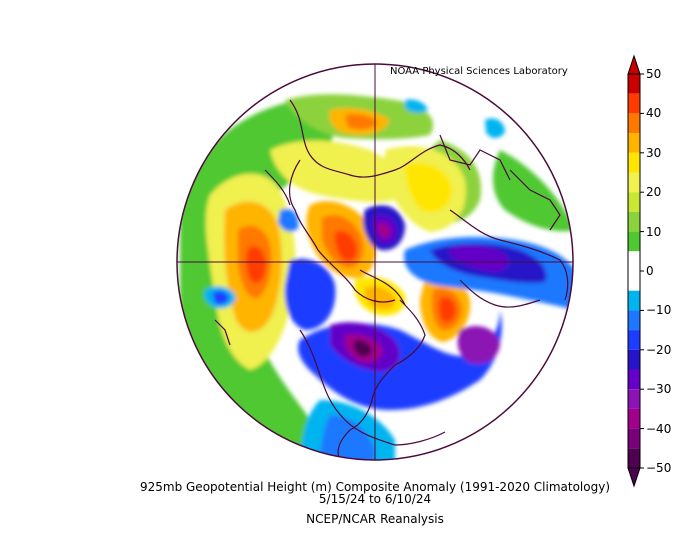 This screenshot has width=700, height=542. I want to click on colorbar-tick-label: −40, so click(659, 428).